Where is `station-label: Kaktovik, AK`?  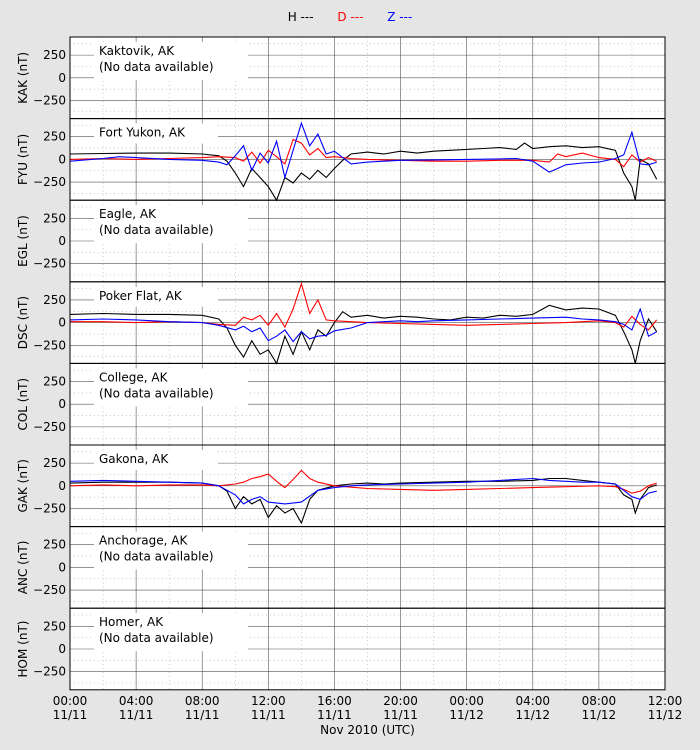
station-label: Kaktovik, AK is located at coordinates (137, 51).